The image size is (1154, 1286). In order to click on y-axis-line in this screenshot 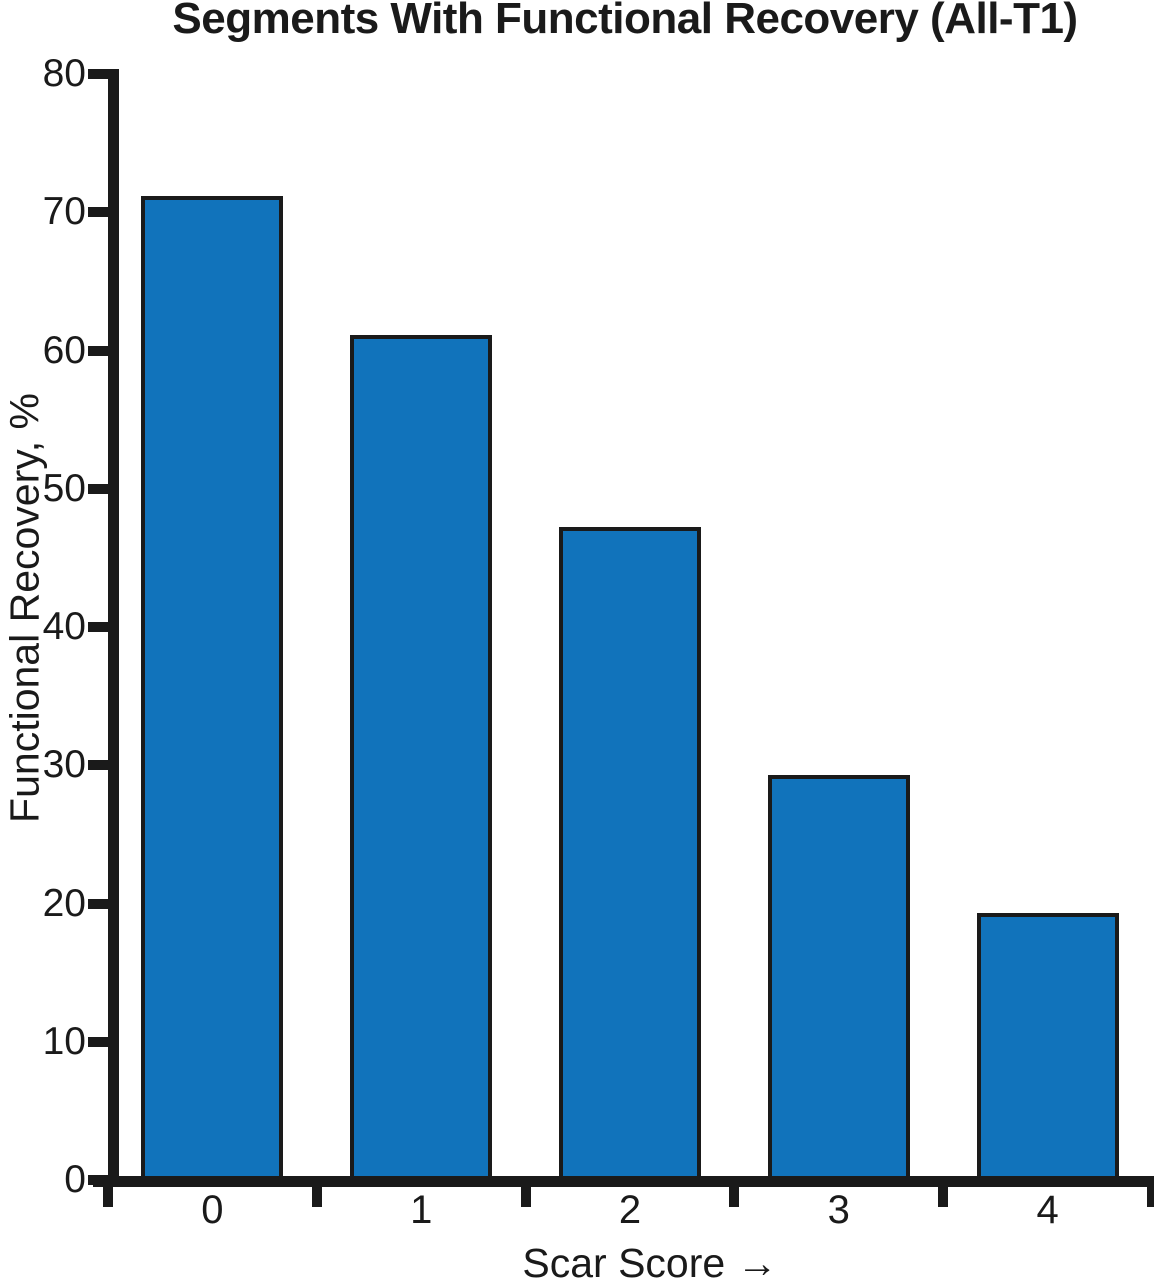, I will do `click(113, 628)`.